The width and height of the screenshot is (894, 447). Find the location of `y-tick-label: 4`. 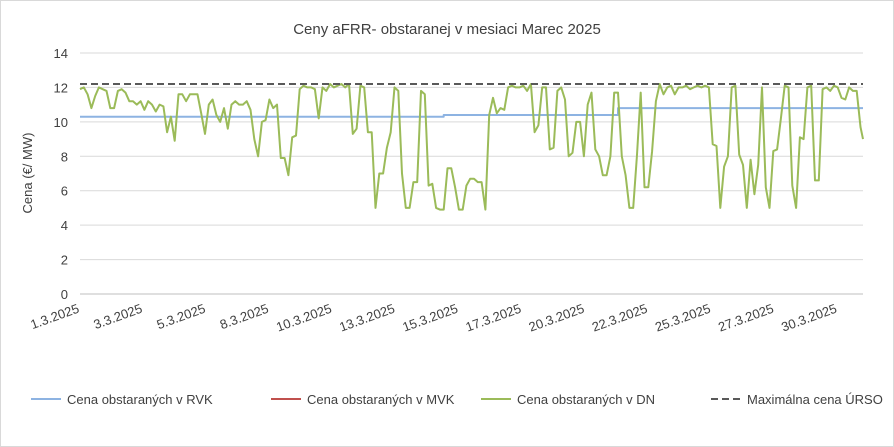

y-tick-label: 4 is located at coordinates (64, 225).